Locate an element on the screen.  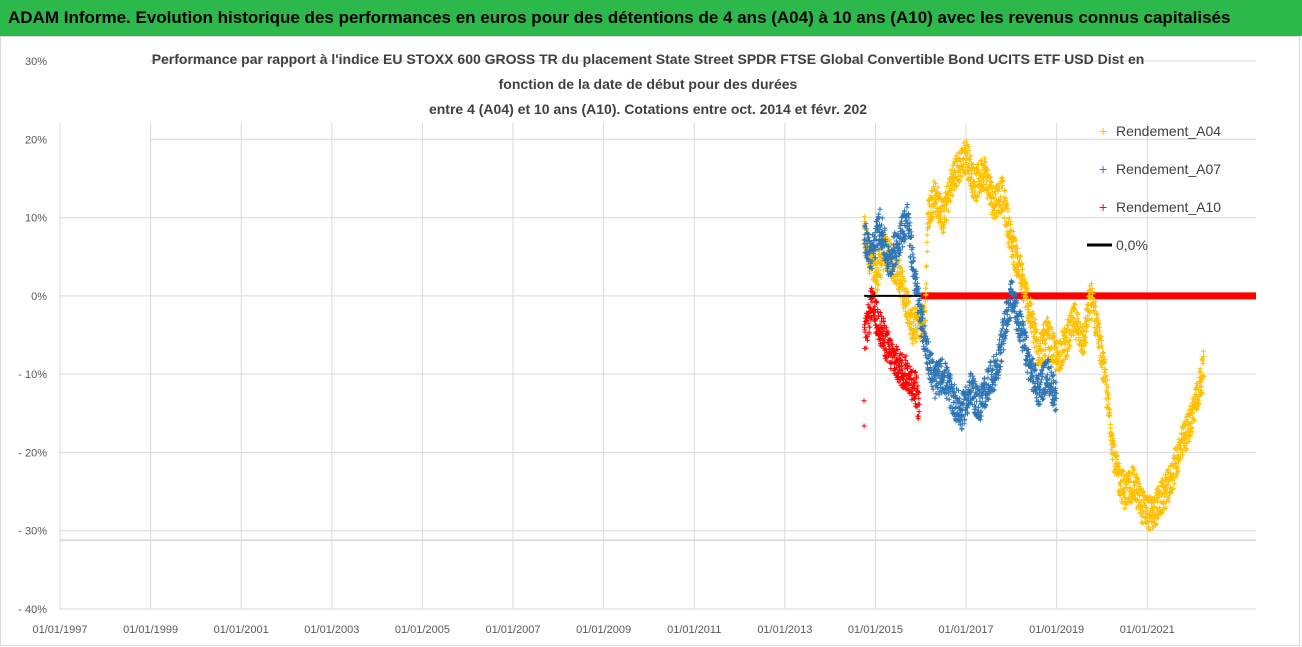
x-tick-label: 01/01/2013 is located at coordinates (784, 630).